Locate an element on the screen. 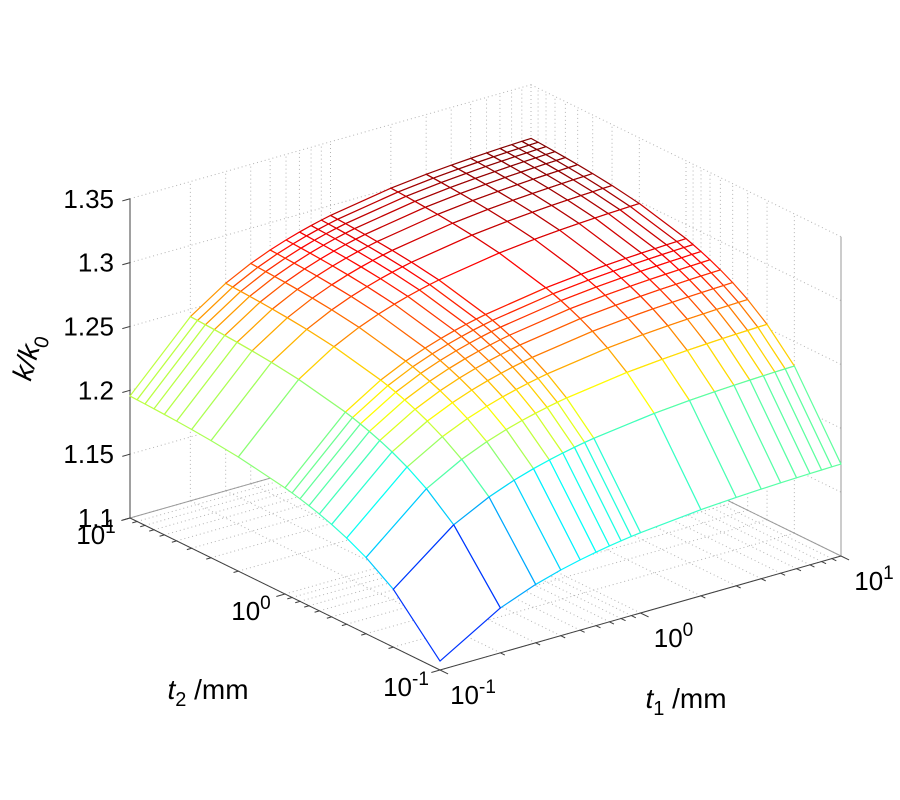 This screenshot has width=900, height=800. x-axis-title: t1 /mm is located at coordinates (686, 701).